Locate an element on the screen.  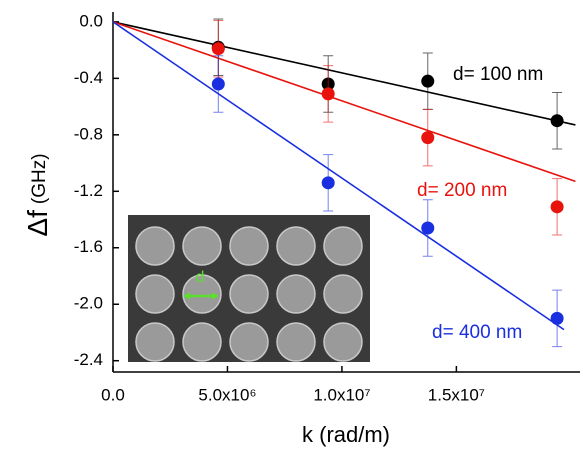
y-tick-label: -2.0 is located at coordinates (88, 303).